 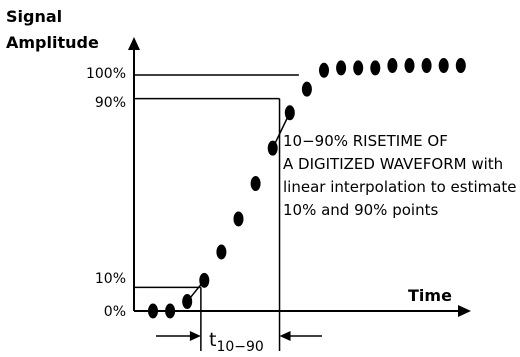 What do you see at coordinates (393, 164) in the screenshot?
I see `annotation-line-2: A DIGITIZED WAVEFORM with` at bounding box center [393, 164].